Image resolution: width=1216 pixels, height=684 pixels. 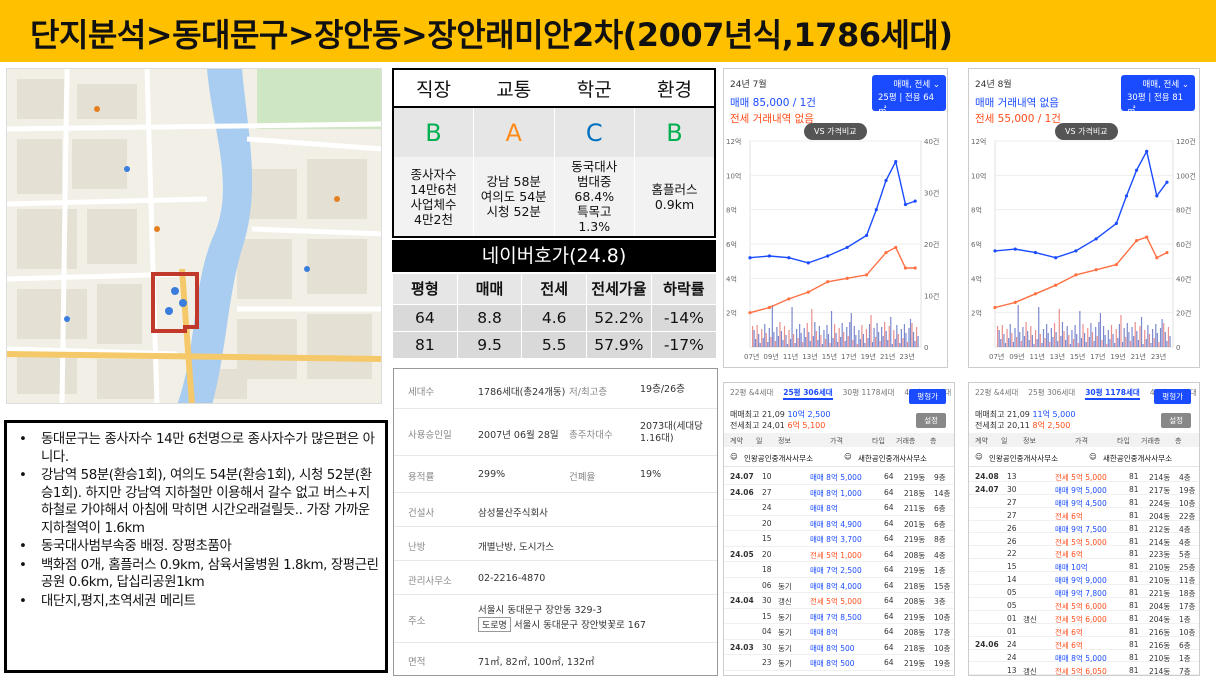 What do you see at coordinates (839, 492) in the screenshot?
I see `trade-row: 24.06 27 매매 8억 1,000 64 218동 14층` at bounding box center [839, 492].